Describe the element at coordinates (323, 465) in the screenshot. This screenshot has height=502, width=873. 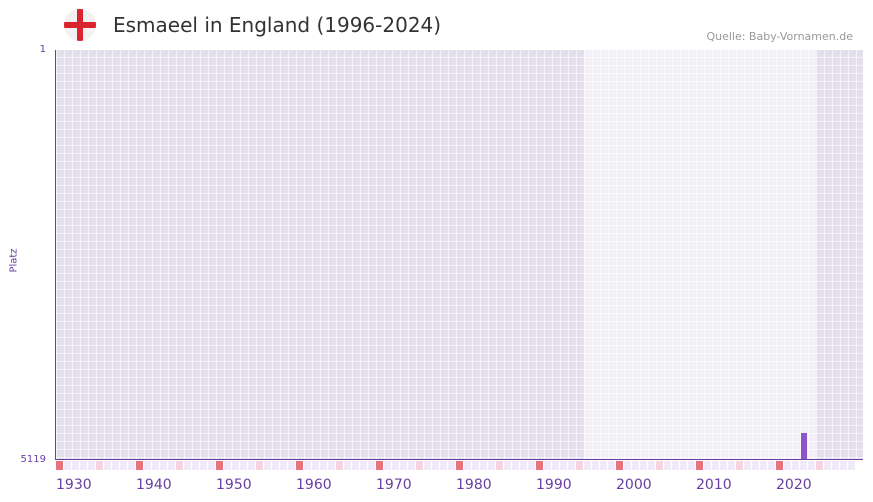
I see `year-cell-1963` at that location.